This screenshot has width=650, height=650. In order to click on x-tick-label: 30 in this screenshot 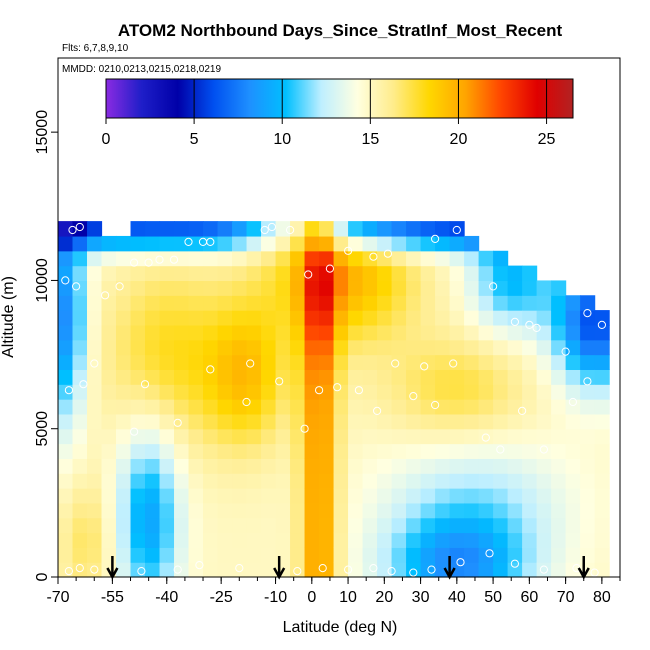, I will do `click(421, 597)`.